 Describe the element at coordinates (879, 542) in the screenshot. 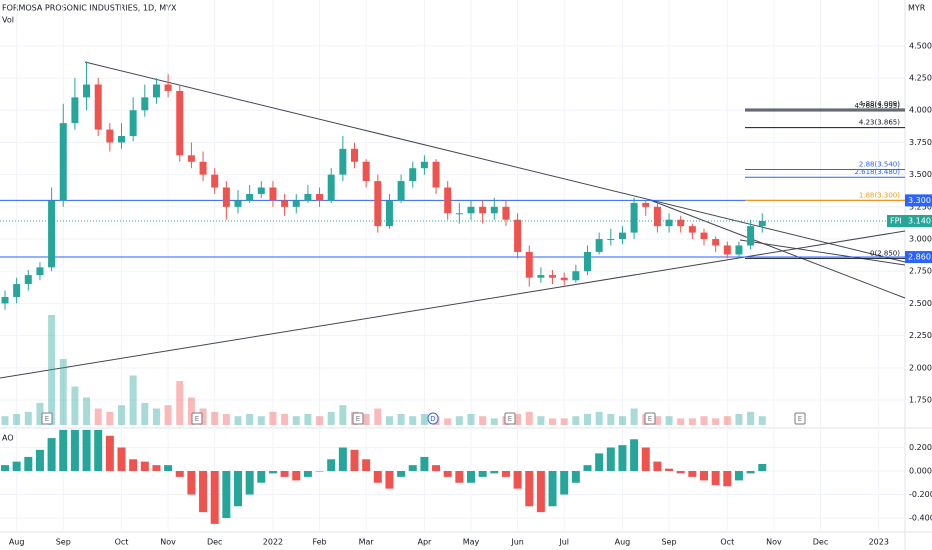

I see `x-tick-label: 2023` at that location.